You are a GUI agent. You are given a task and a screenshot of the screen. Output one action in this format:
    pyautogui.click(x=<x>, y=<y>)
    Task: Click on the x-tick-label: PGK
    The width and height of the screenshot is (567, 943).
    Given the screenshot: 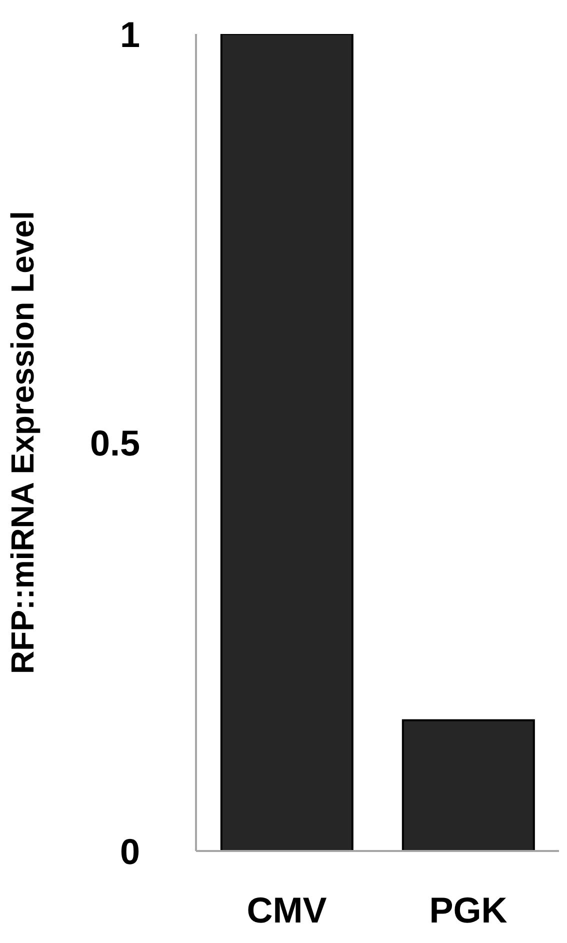 What is the action you would take?
    pyautogui.click(x=468, y=910)
    